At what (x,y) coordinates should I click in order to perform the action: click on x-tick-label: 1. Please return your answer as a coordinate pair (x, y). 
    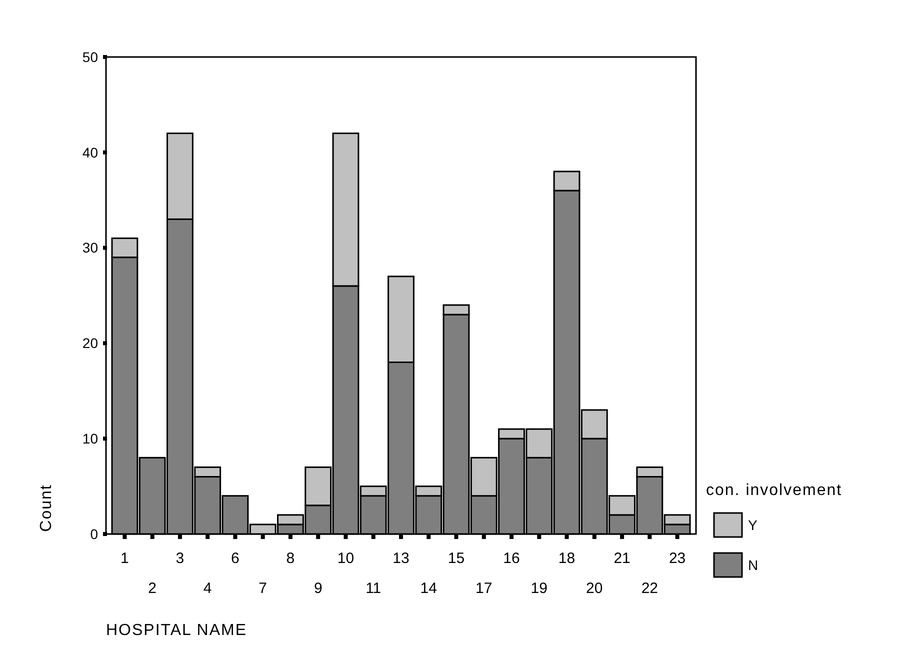
    Looking at the image, I should click on (124, 558).